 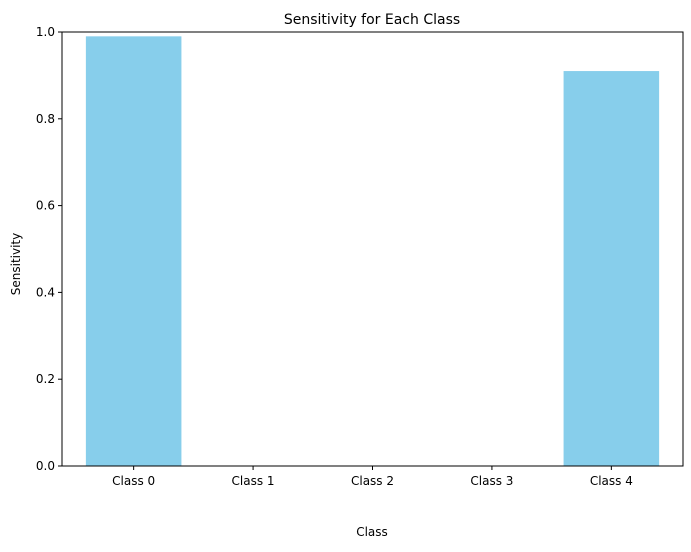 What do you see at coordinates (45, 119) in the screenshot?
I see `y-tick-label: 0.8` at bounding box center [45, 119].